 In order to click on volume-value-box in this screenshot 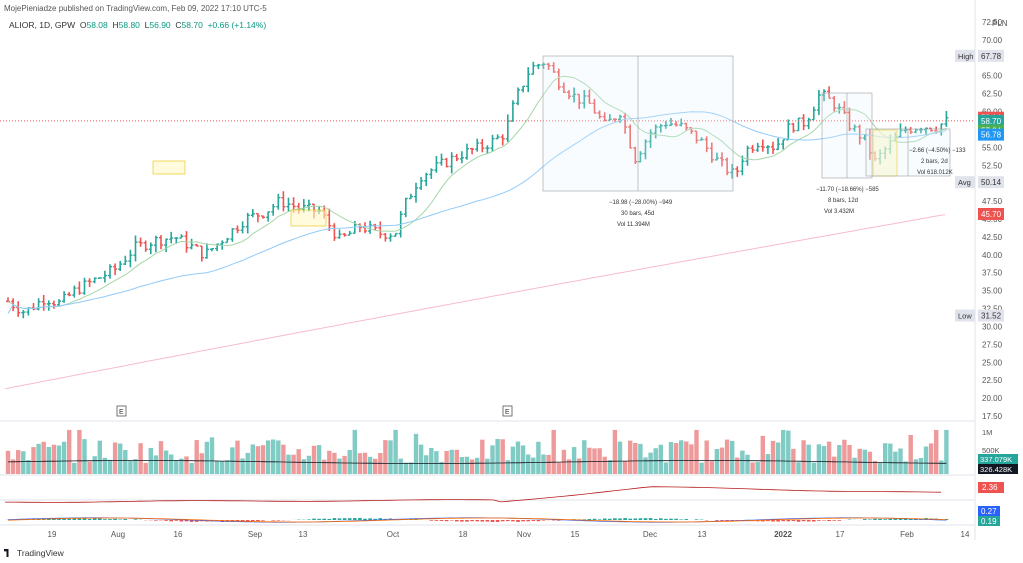, I will do `click(998, 469)`.